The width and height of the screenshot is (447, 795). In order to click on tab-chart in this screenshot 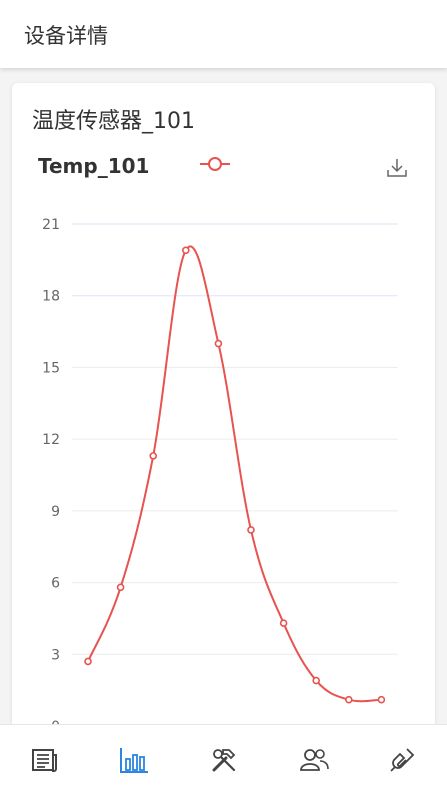, I will do `click(134, 760)`.